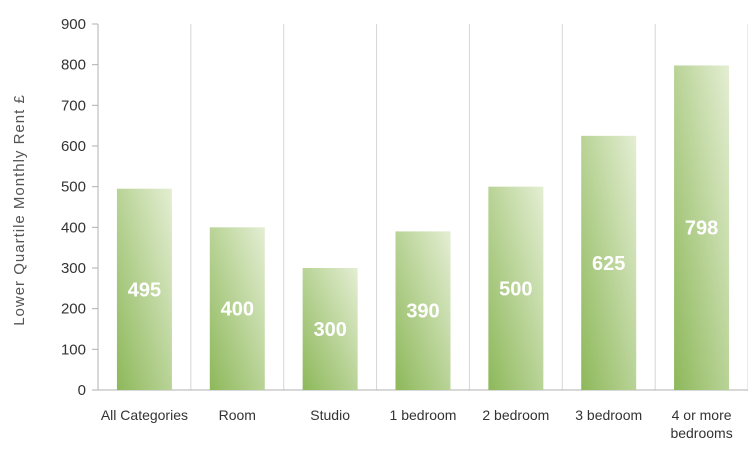 The height and width of the screenshot is (450, 748). Describe the element at coordinates (73, 309) in the screenshot. I see `y-tick-label: 200` at that location.